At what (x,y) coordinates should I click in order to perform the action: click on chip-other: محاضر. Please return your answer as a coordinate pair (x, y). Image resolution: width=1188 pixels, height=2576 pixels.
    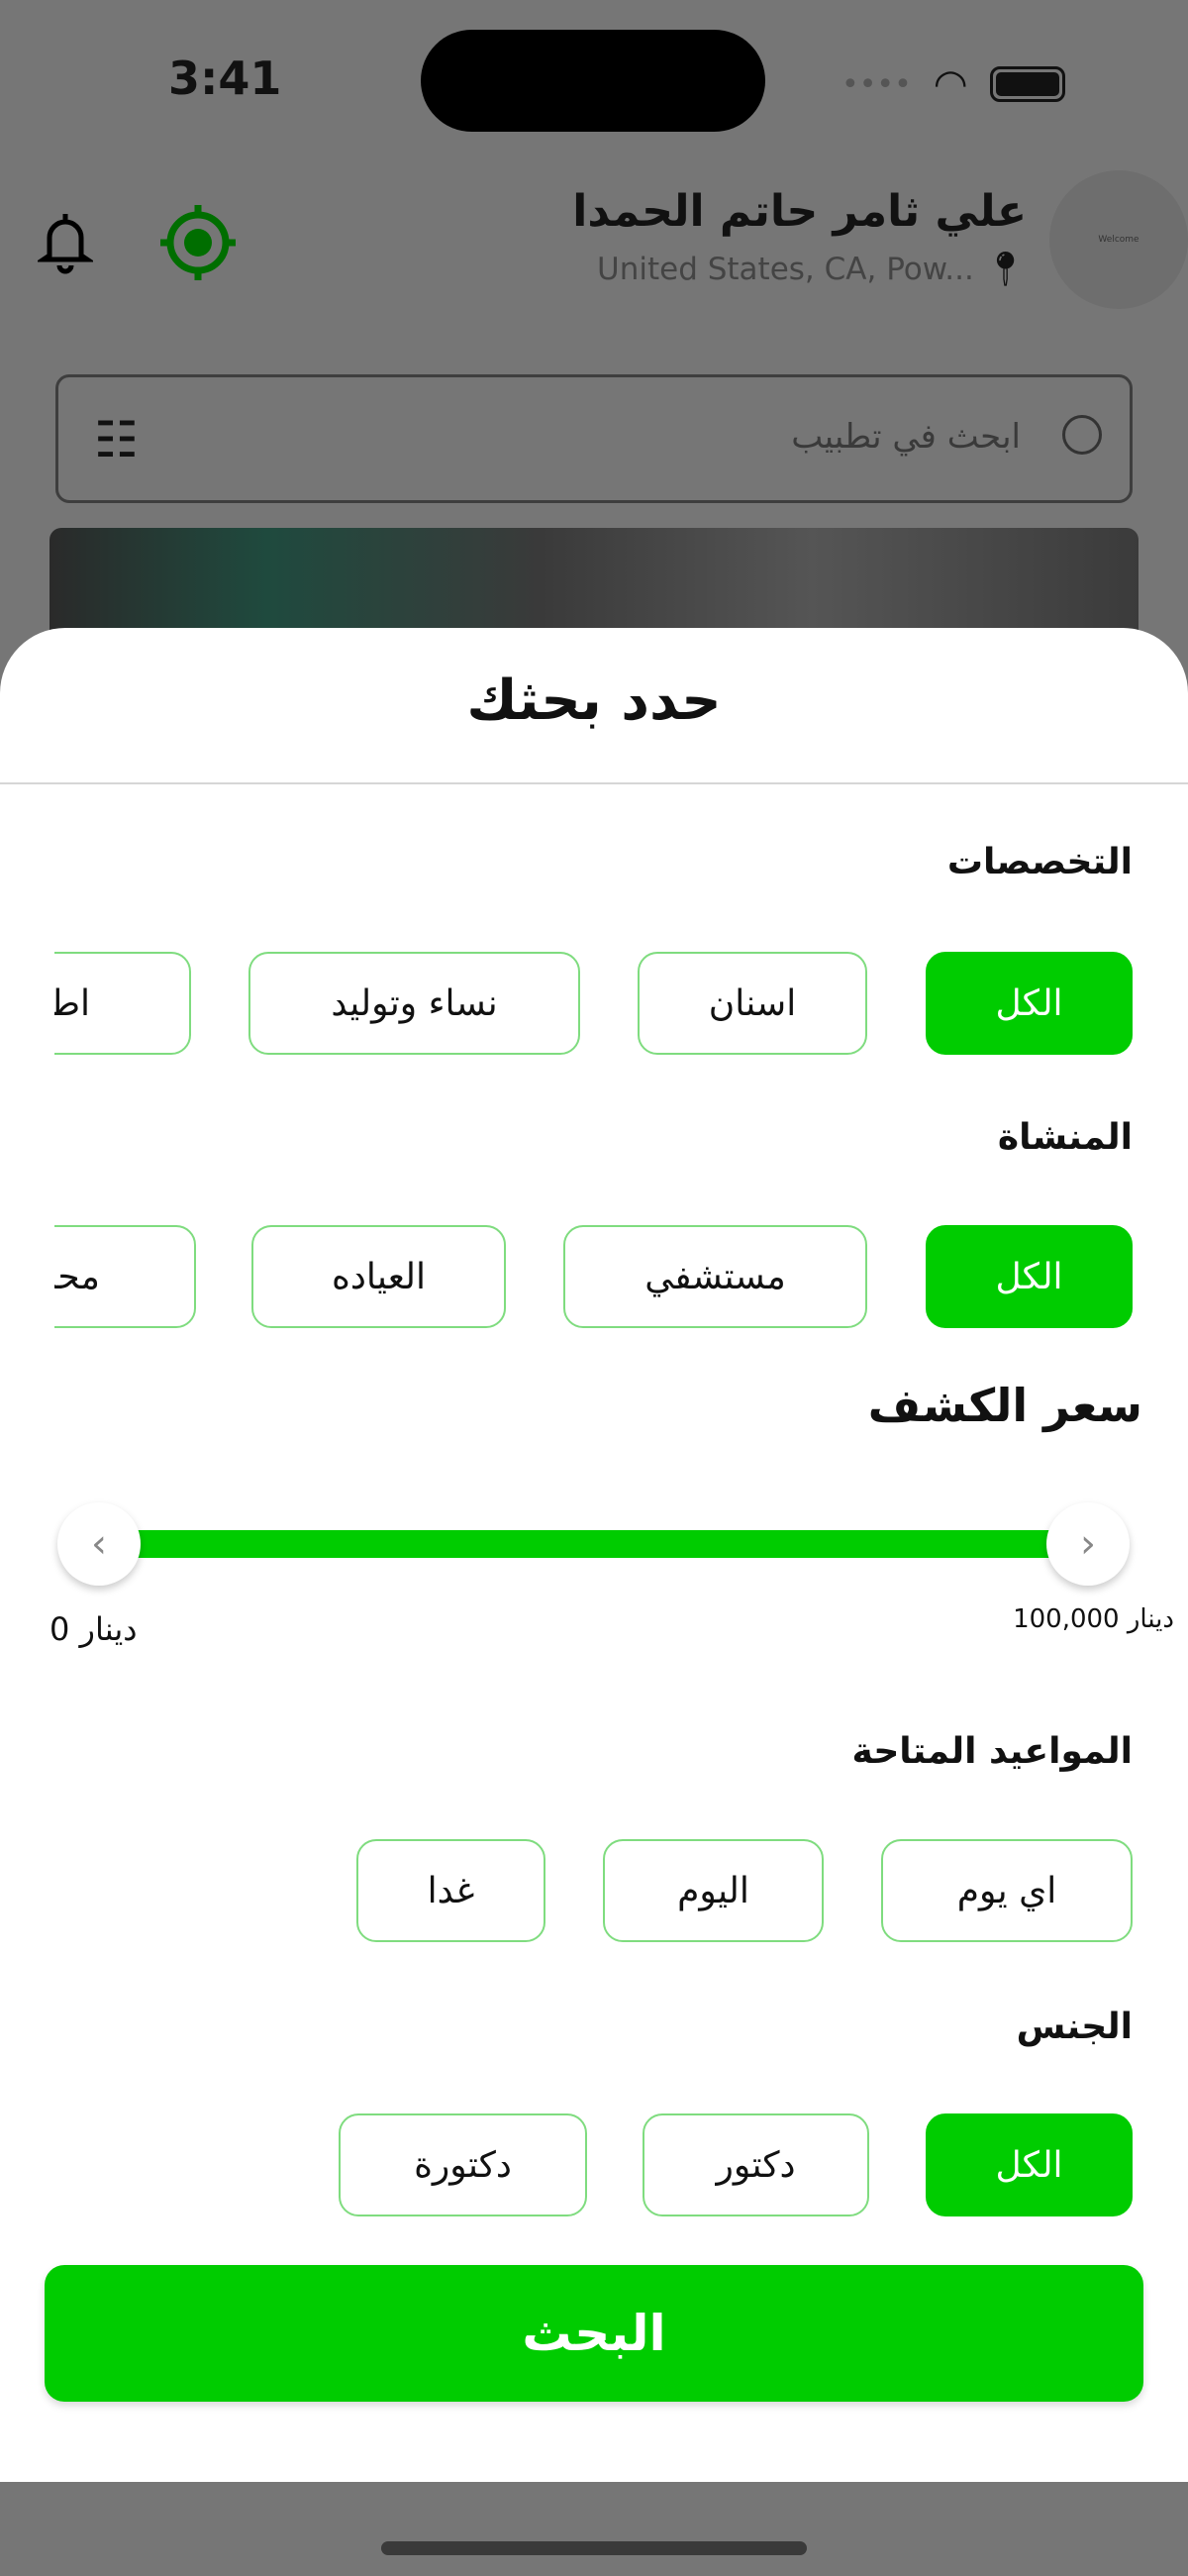
    Looking at the image, I should click on (125, 1276).